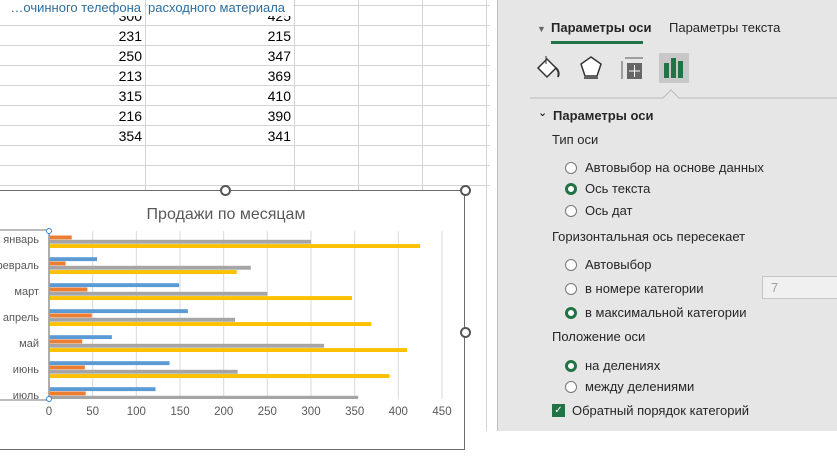 The height and width of the screenshot is (456, 837). What do you see at coordinates (465, 332) in the screenshot?
I see `resize-handle-right` at bounding box center [465, 332].